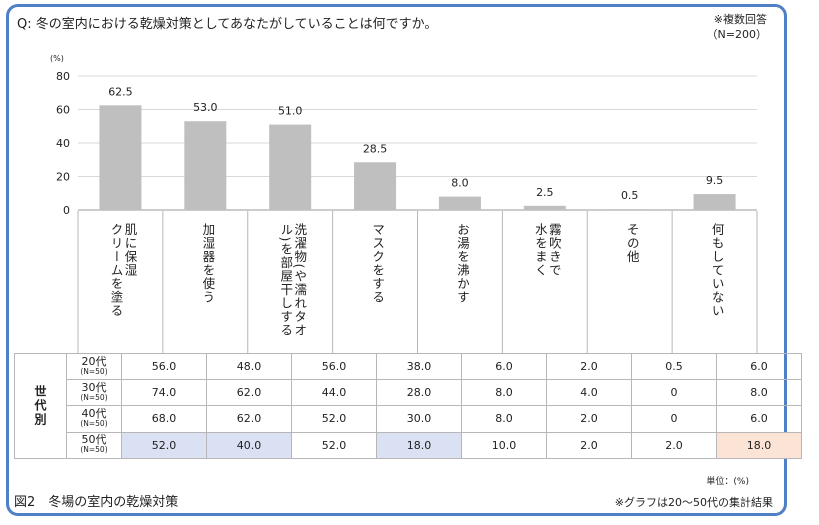 The width and height of the screenshot is (819, 525). Describe the element at coordinates (205, 107) in the screenshot. I see `bar-value-label: 53.0` at that location.